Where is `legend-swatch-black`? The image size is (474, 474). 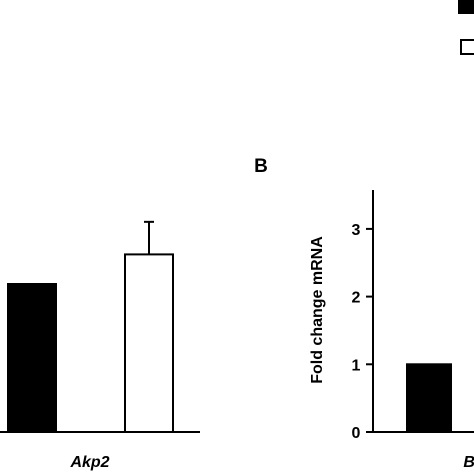
legend-swatch-black is located at coordinates (466, 7).